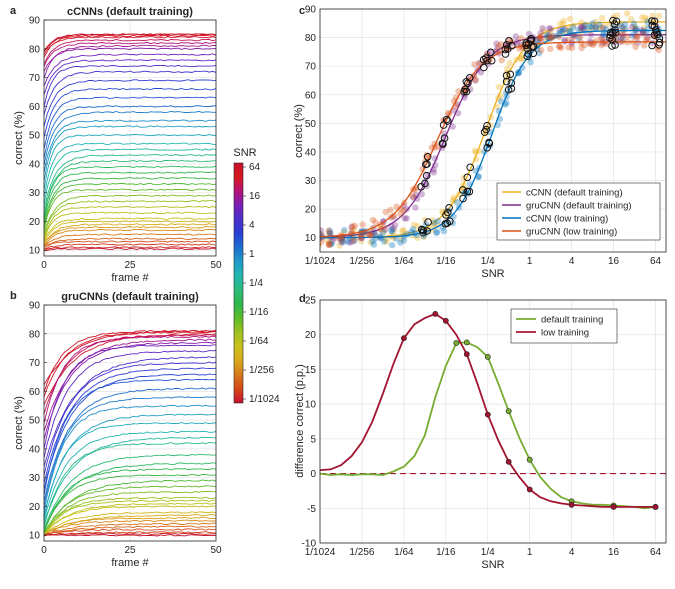 This screenshot has height=589, width=675. I want to click on colorbar-ticks: 64 16 4 1 1/4 1/16 1/64 1/256 1/1024, so click(261, 283).